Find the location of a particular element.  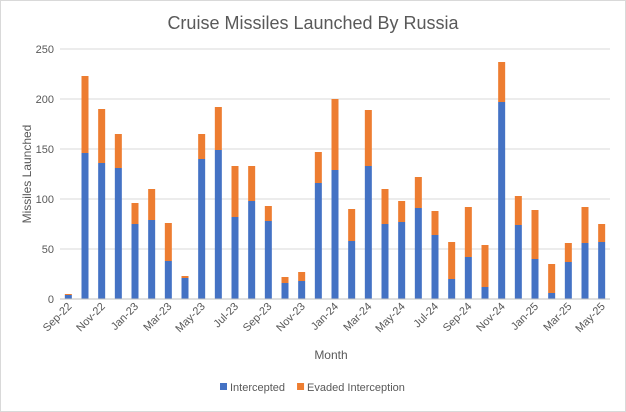

legend-swatch-evaded is located at coordinates (301, 386).